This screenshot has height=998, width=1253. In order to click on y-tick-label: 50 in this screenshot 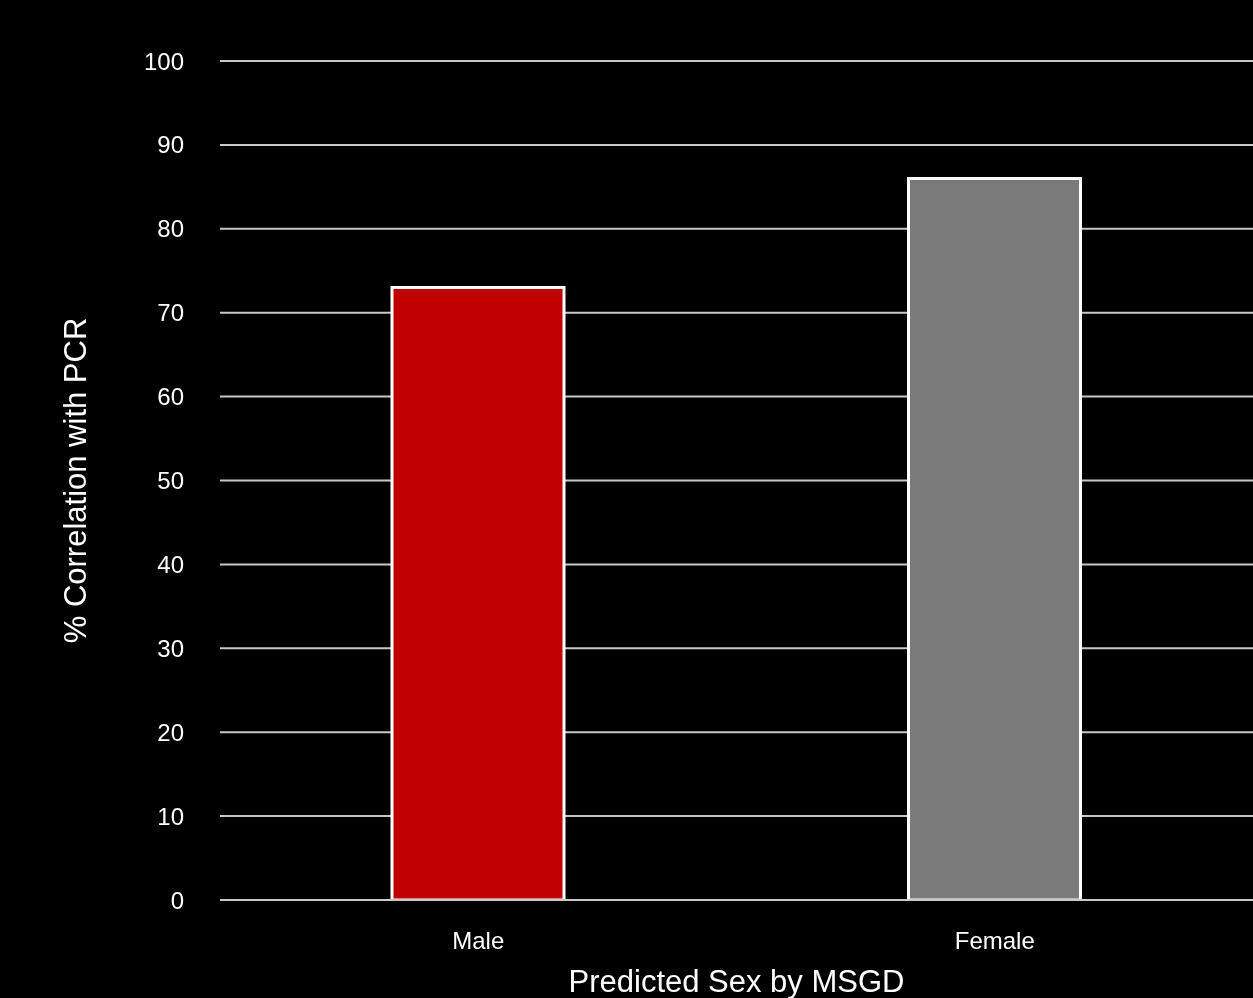, I will do `click(170, 481)`.